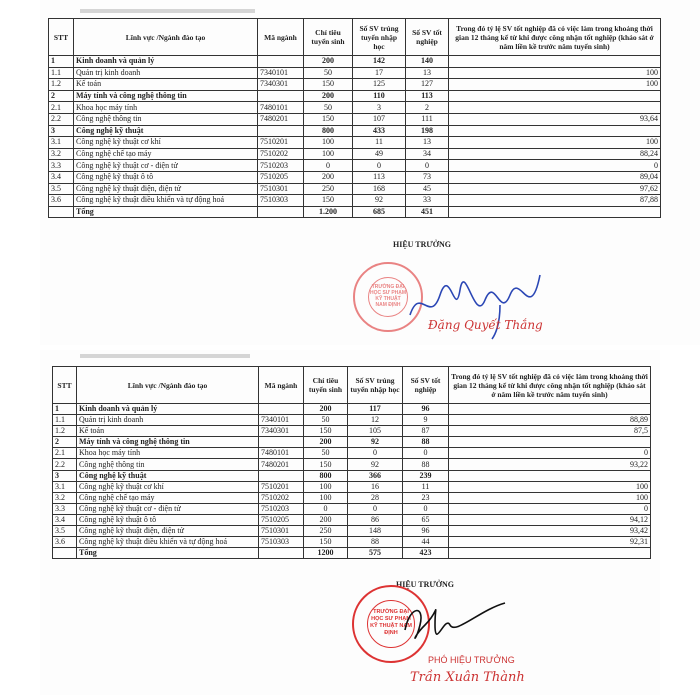 This screenshot has height=700, width=700. Describe the element at coordinates (427, 131) in the screenshot. I see `cell-graduated: 198` at that location.